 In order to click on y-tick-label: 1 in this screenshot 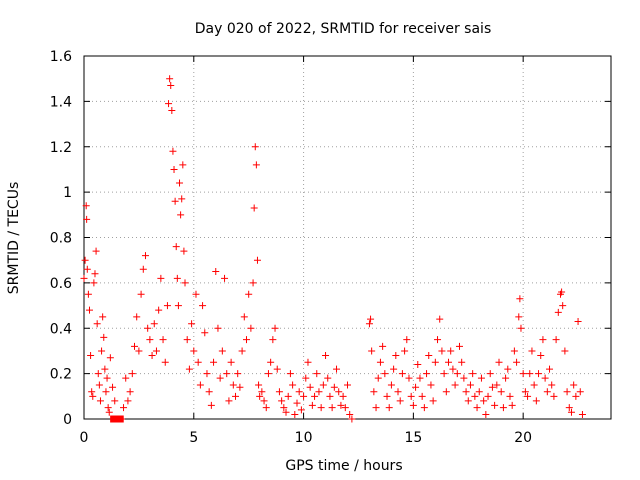, I will do `click(67, 193)`.